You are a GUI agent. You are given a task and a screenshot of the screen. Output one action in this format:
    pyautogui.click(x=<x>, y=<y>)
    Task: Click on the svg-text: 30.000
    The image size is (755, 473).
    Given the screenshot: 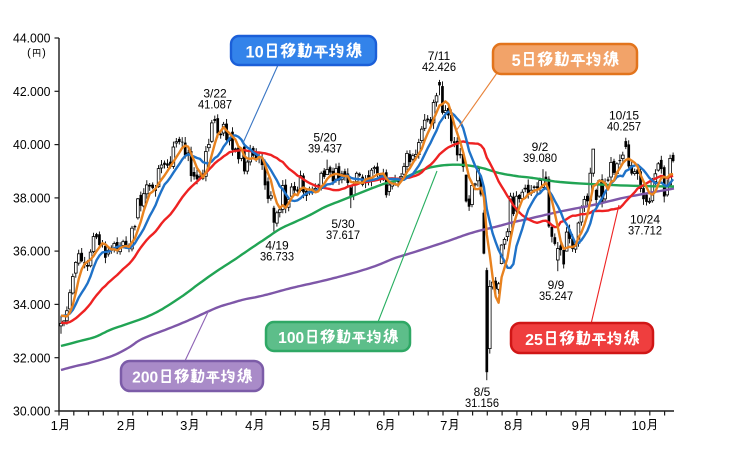 What is the action you would take?
    pyautogui.click(x=32, y=411)
    